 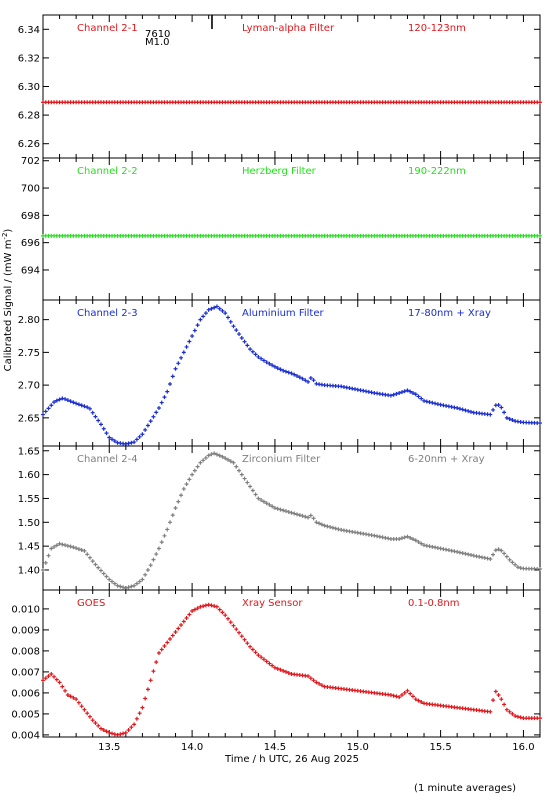 What do you see at coordinates (440, 747) in the screenshot?
I see `x-tick-label: 15.5` at bounding box center [440, 747].